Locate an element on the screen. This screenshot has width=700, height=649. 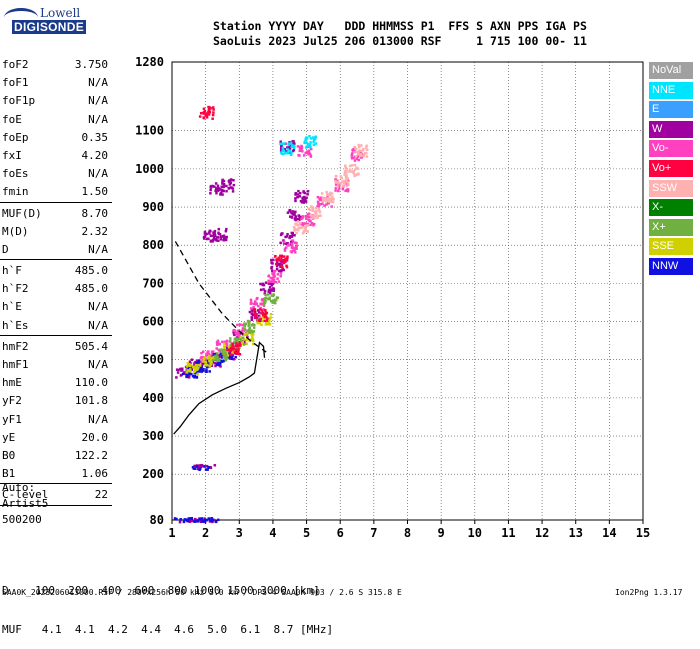
y-tick-label: 200 is located at coordinates (153, 474).